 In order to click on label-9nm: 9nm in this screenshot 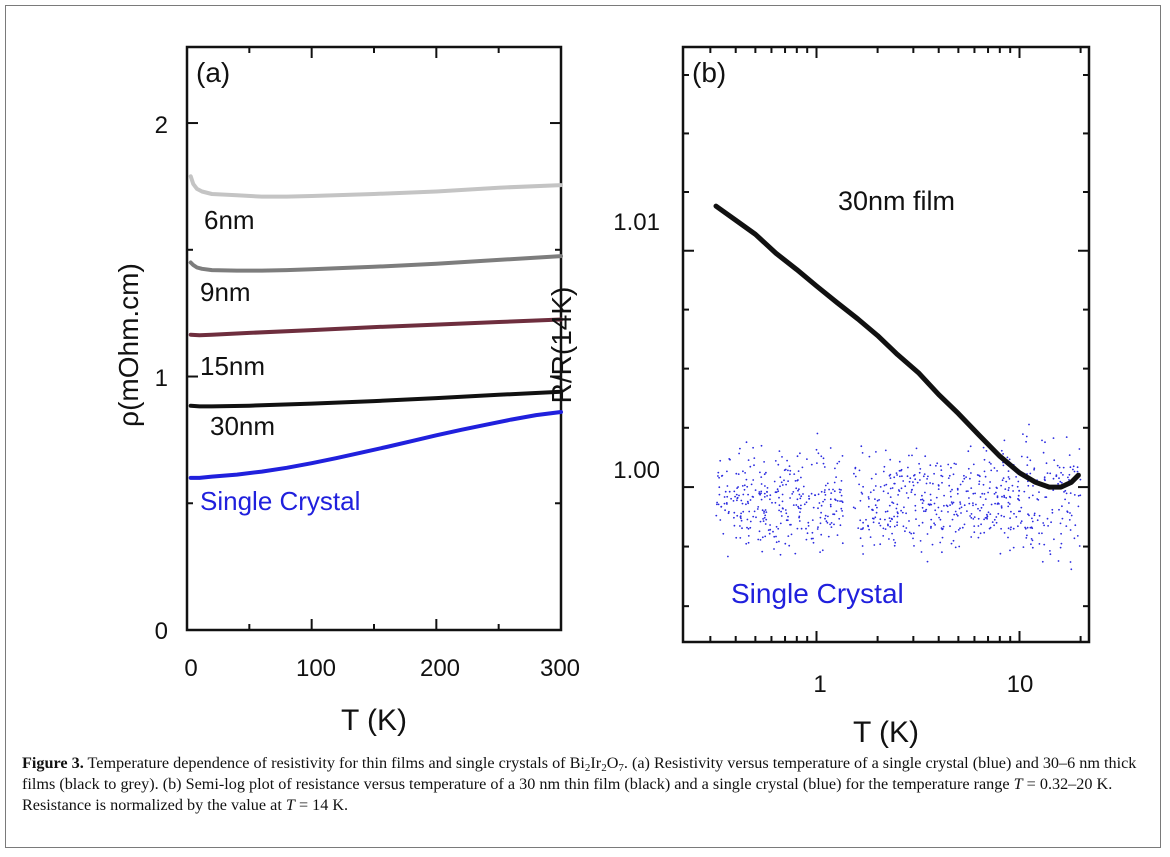, I will do `click(225, 292)`.